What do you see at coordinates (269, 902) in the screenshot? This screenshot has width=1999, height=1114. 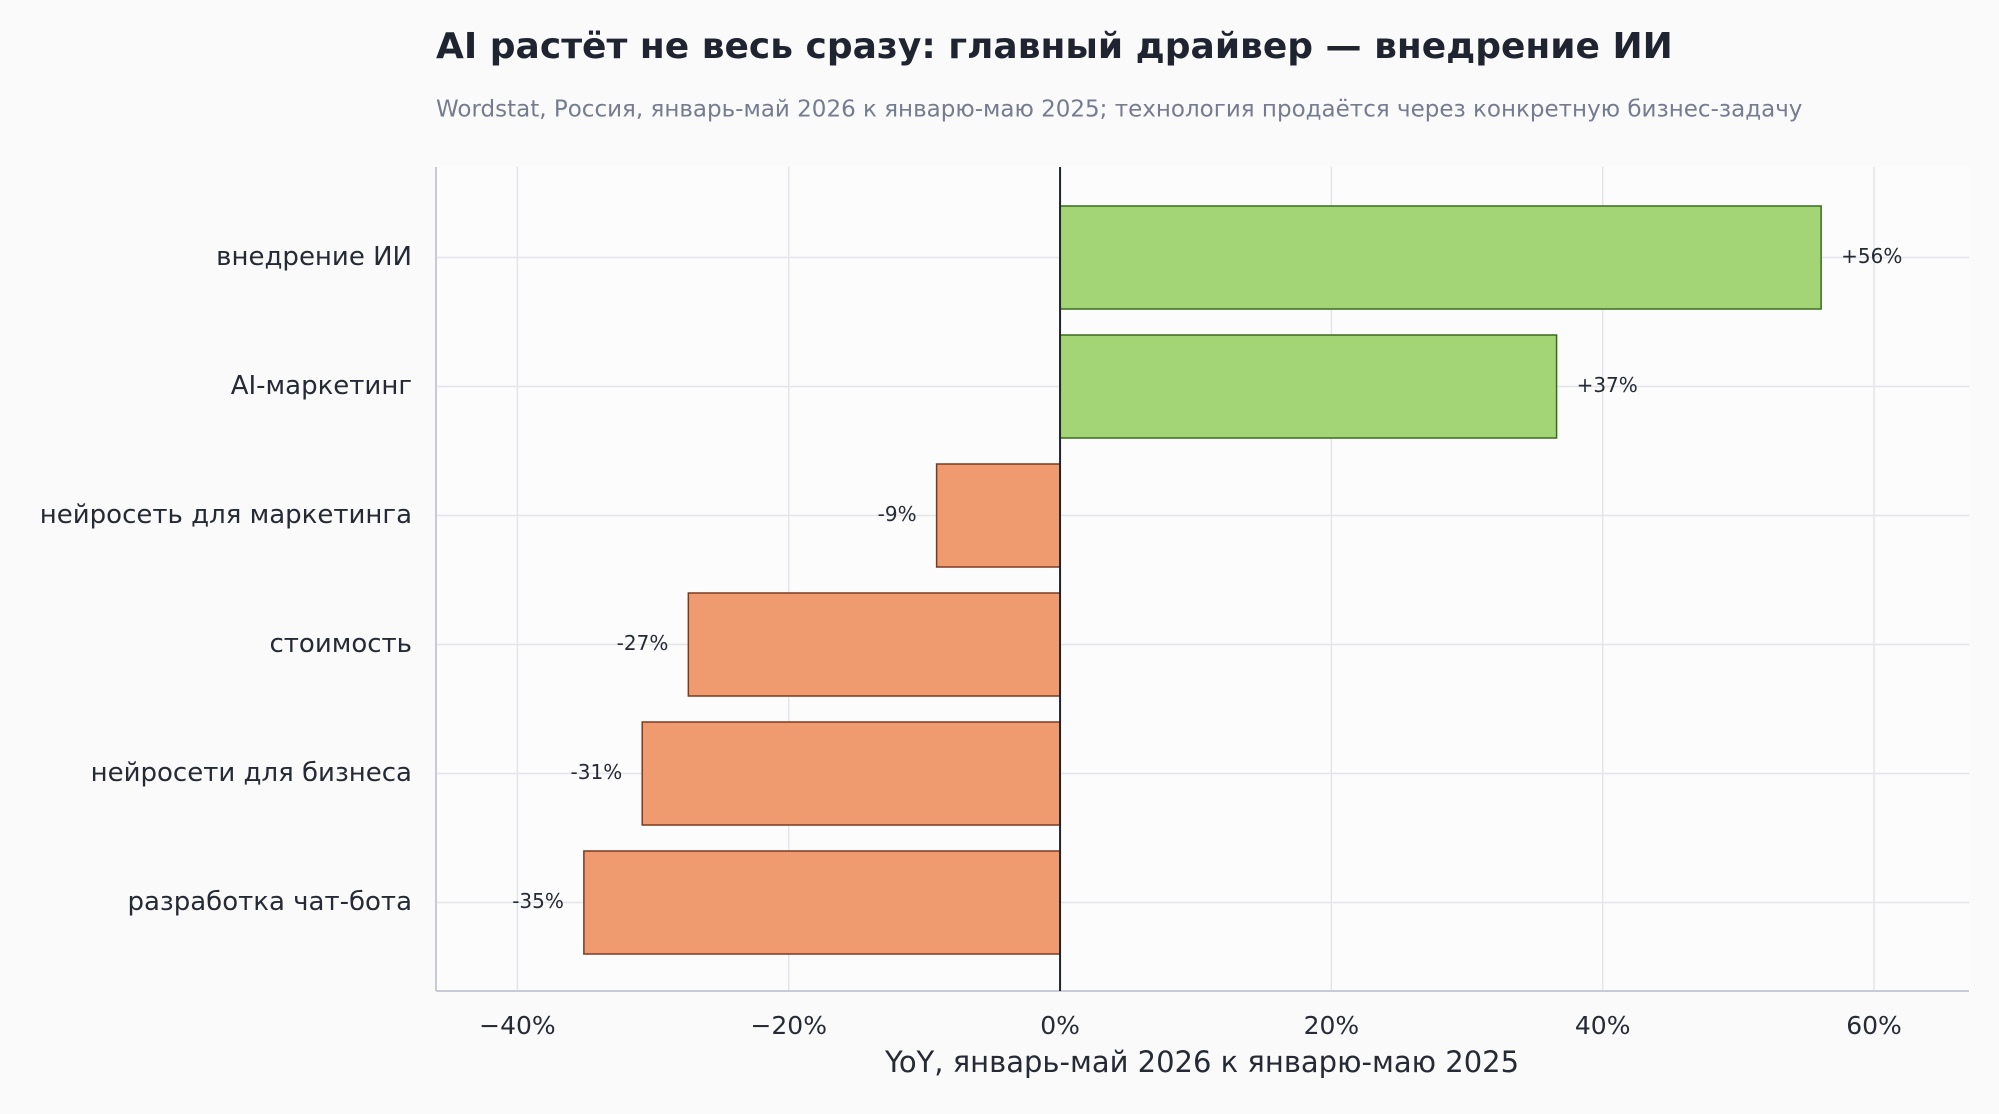 I see `y-tick-label: разработка чат-бота` at bounding box center [269, 902].